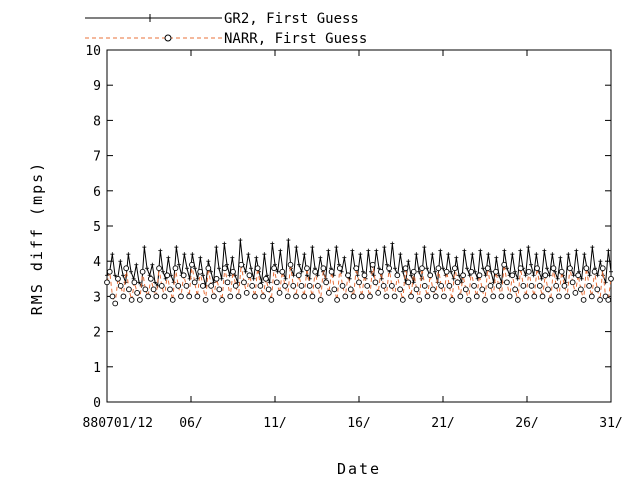 The image size is (639, 483). What do you see at coordinates (442, 423) in the screenshot?
I see `x-tick-label: 21/` at bounding box center [442, 423].